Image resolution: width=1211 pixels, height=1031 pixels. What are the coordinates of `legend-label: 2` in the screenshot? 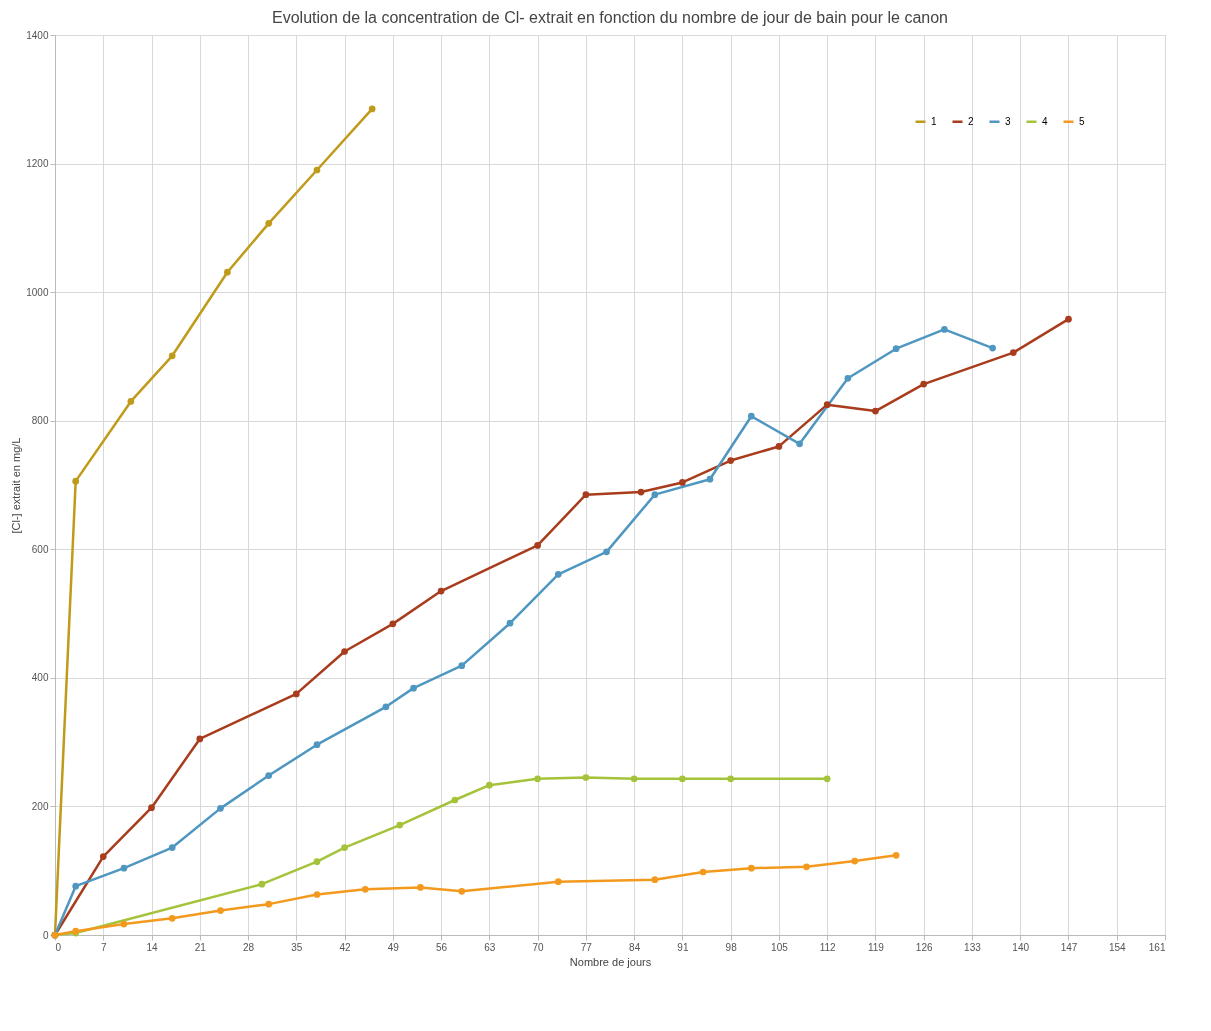 It's located at (971, 121).